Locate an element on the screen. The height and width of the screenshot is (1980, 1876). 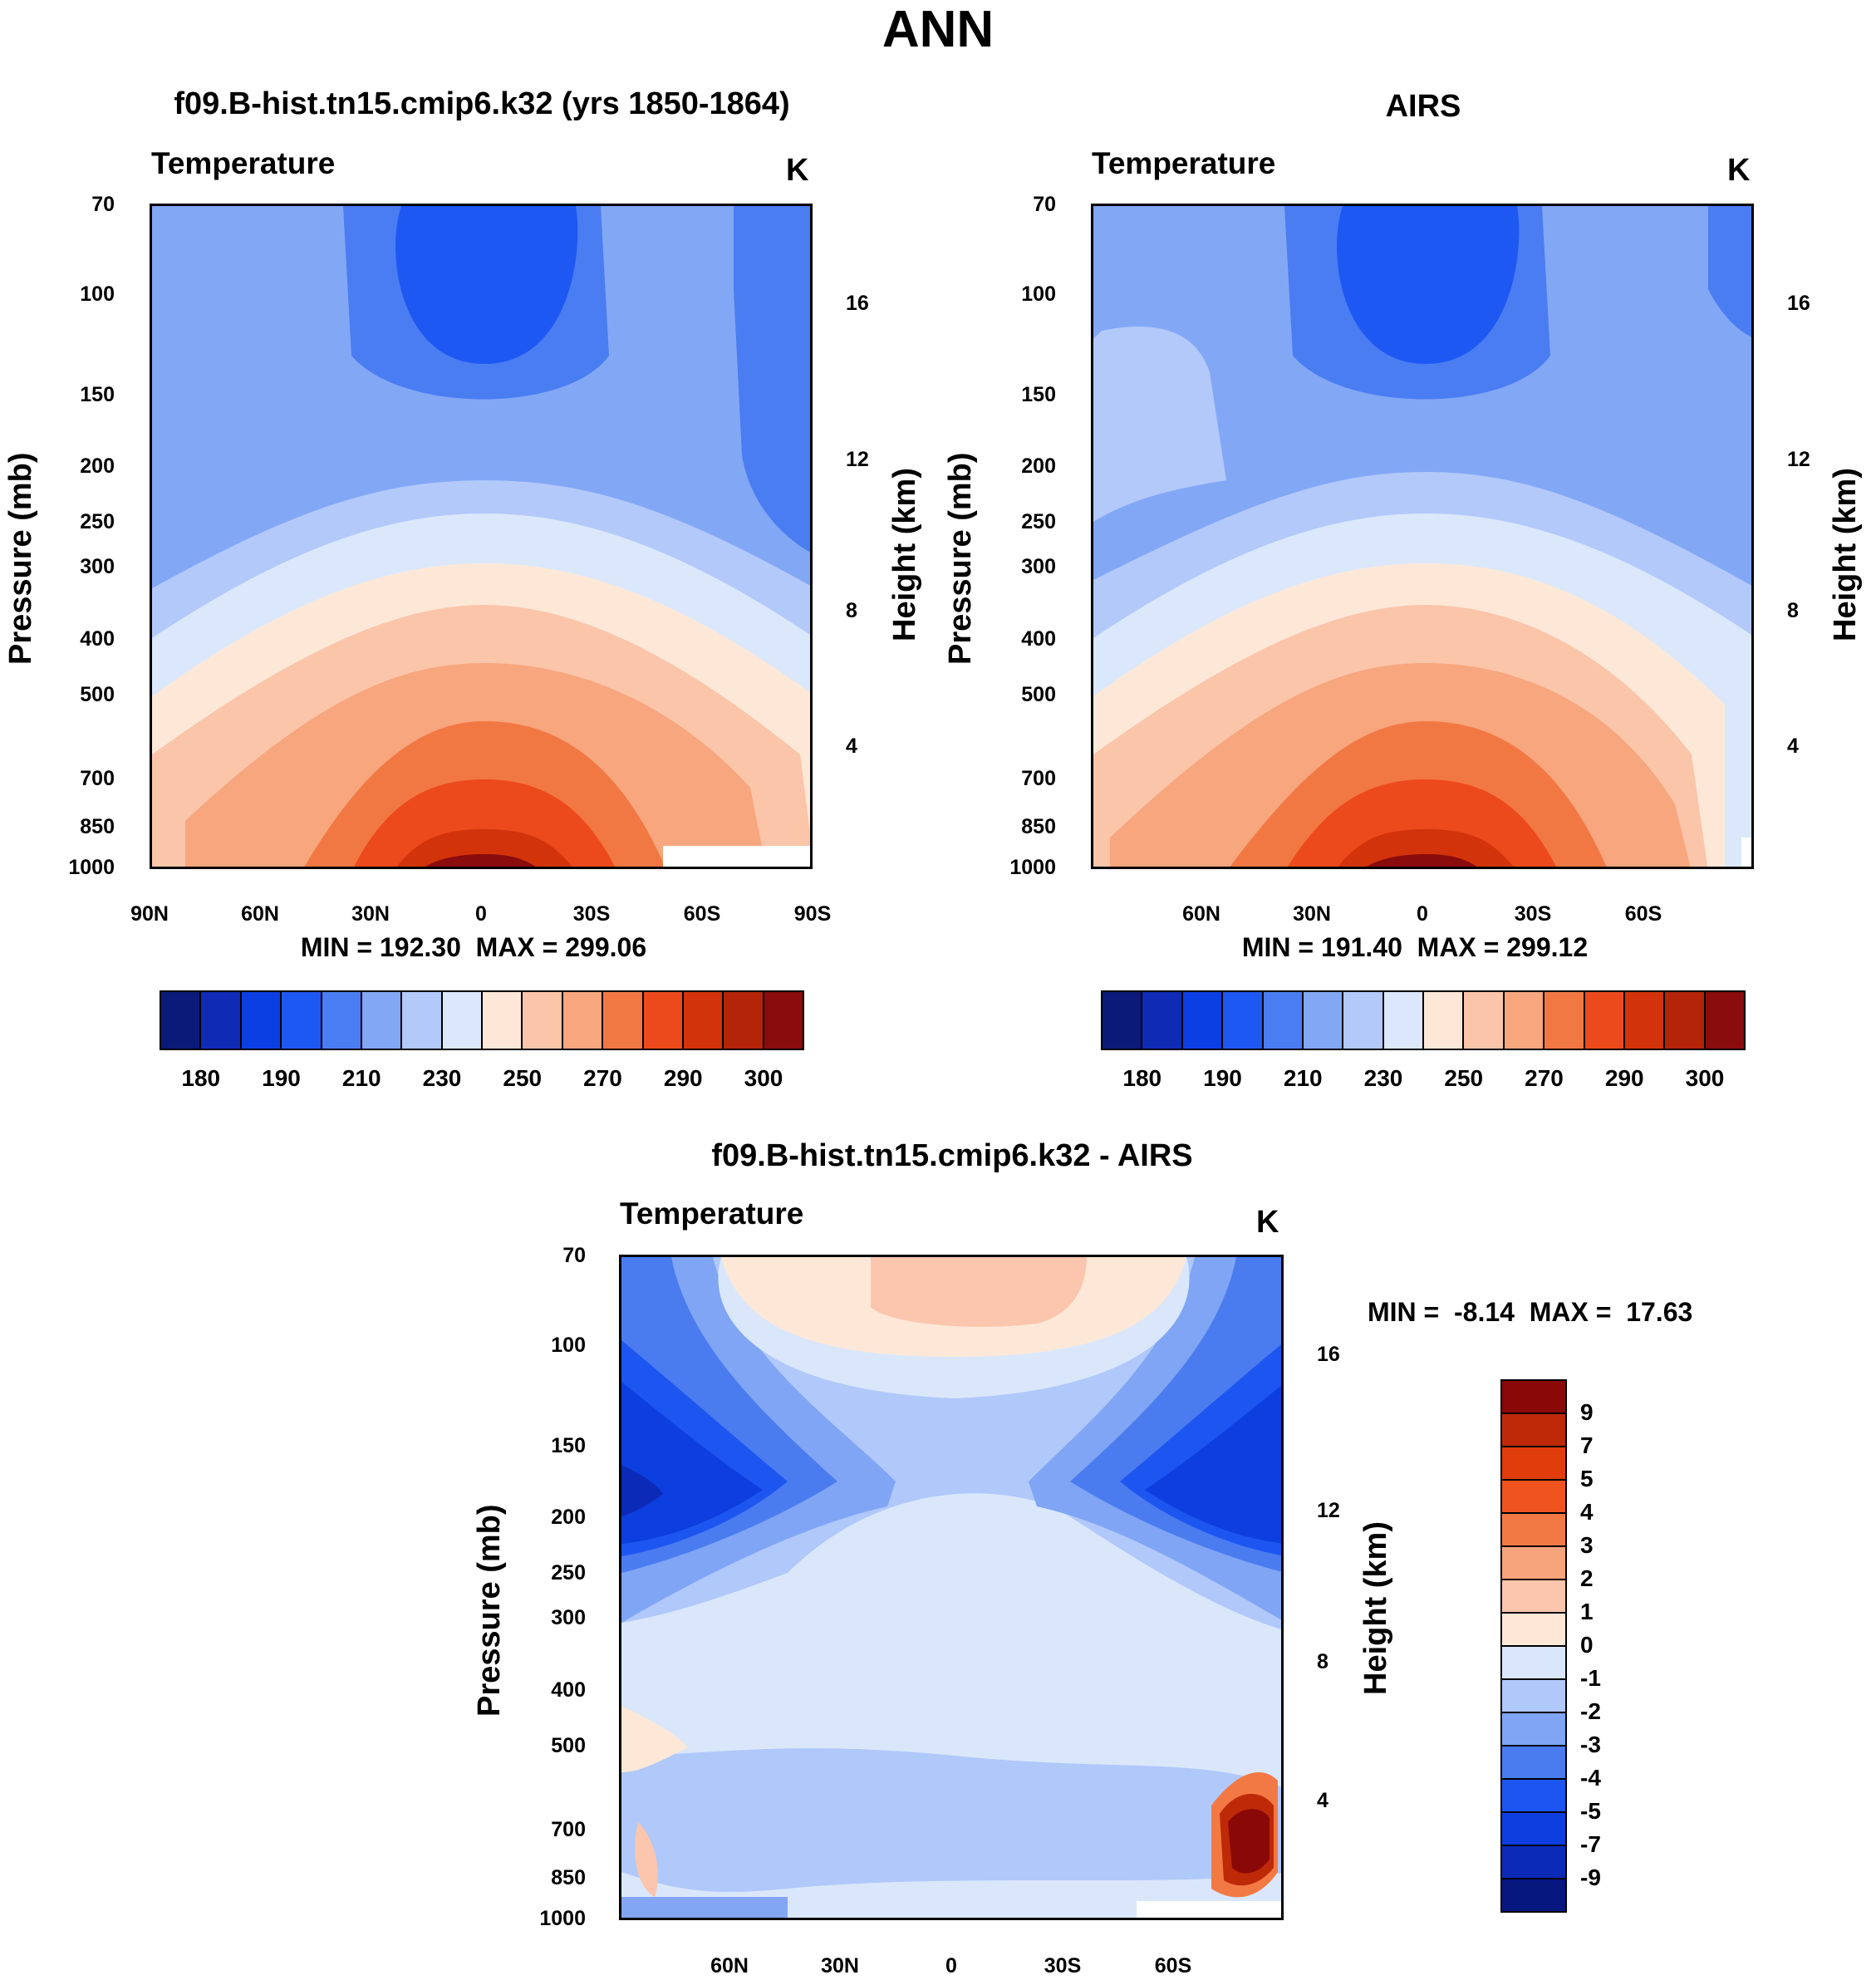
panel-obs-title: AIRS is located at coordinates (1423, 106).